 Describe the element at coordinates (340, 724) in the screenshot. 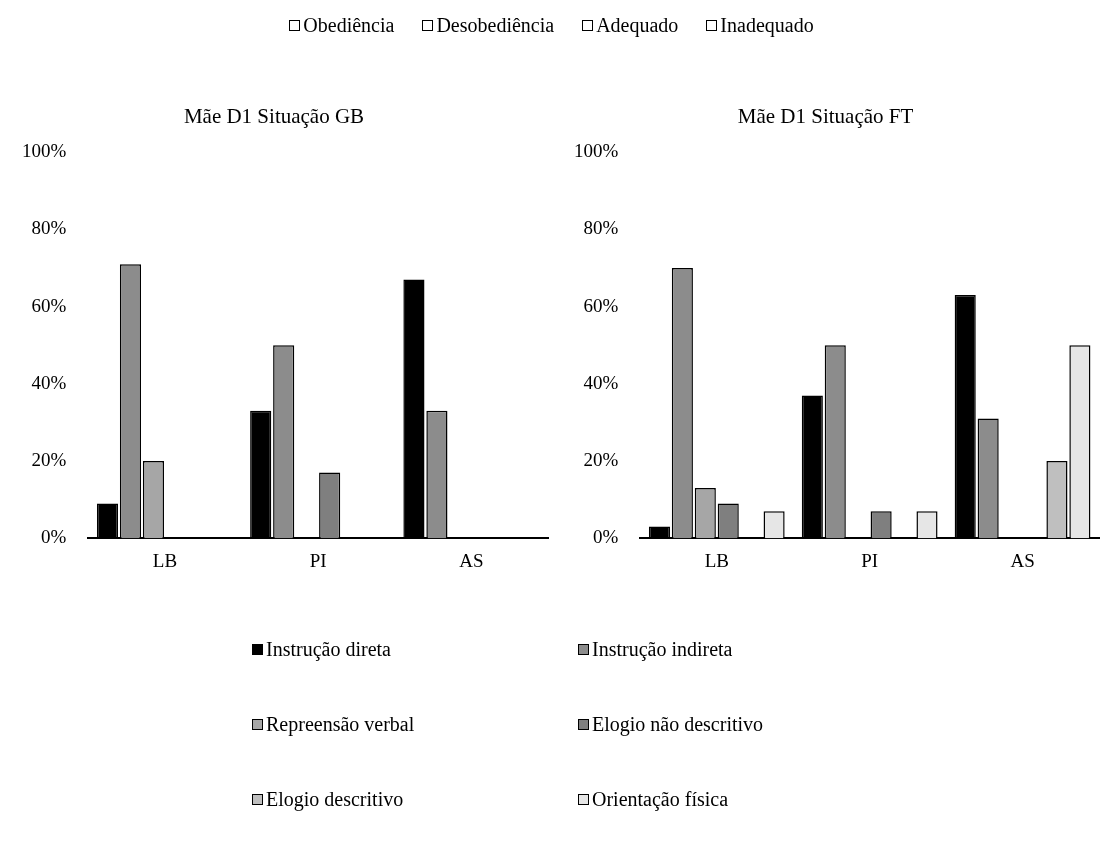

I see `legend-label: Repreensão verbal` at that location.